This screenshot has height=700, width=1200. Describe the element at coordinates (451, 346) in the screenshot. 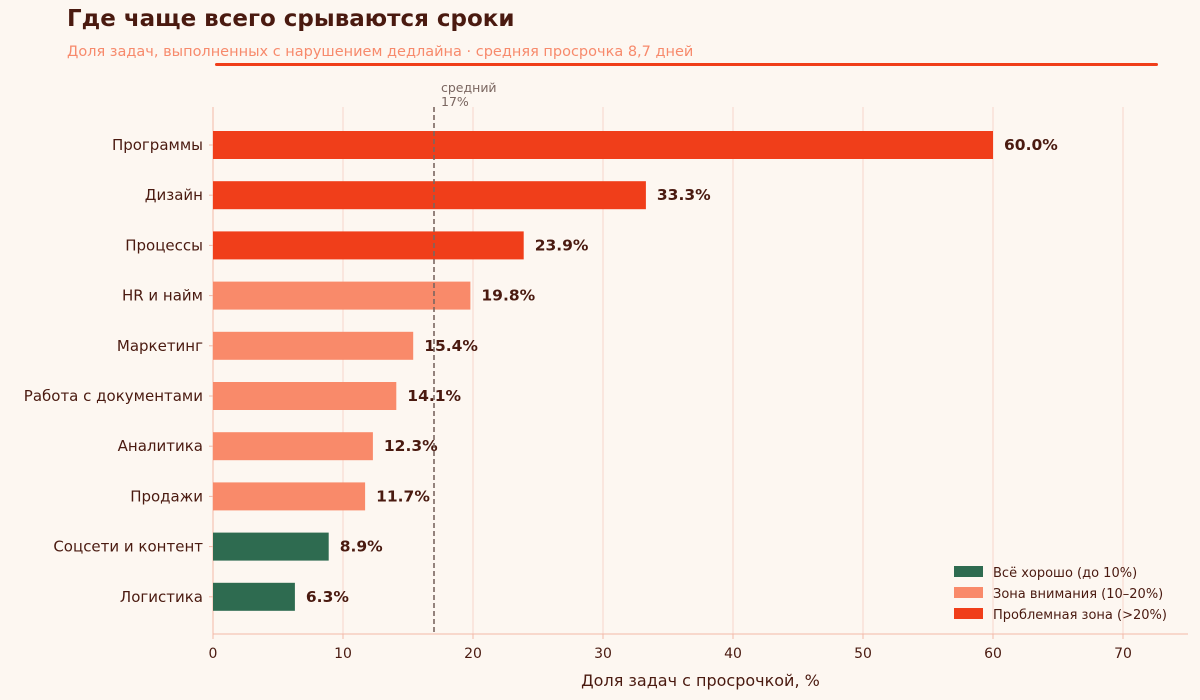

I see `data-label: 15.4%` at that location.